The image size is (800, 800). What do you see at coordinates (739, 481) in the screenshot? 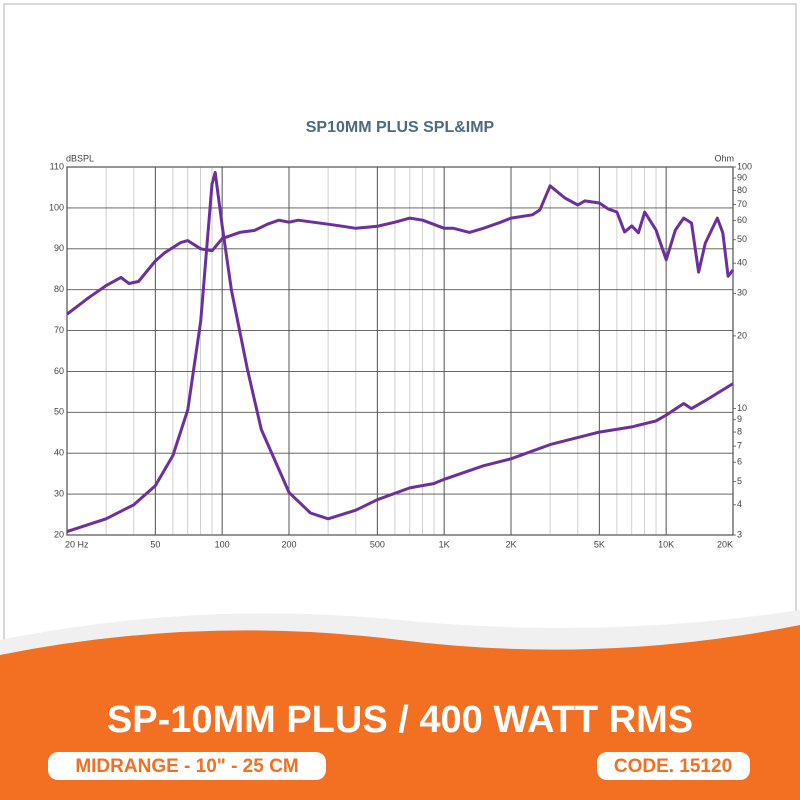
I see `y2-tick-label: 5` at bounding box center [739, 481].